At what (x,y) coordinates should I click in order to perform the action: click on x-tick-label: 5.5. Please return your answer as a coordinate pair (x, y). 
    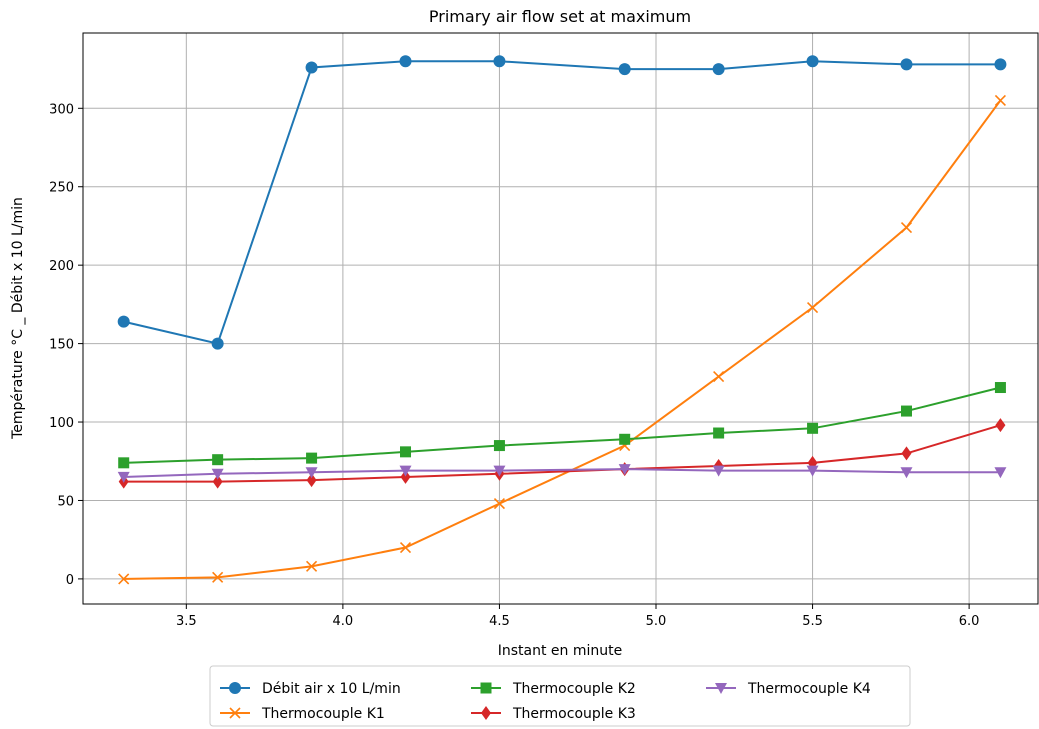
    Looking at the image, I should click on (812, 621).